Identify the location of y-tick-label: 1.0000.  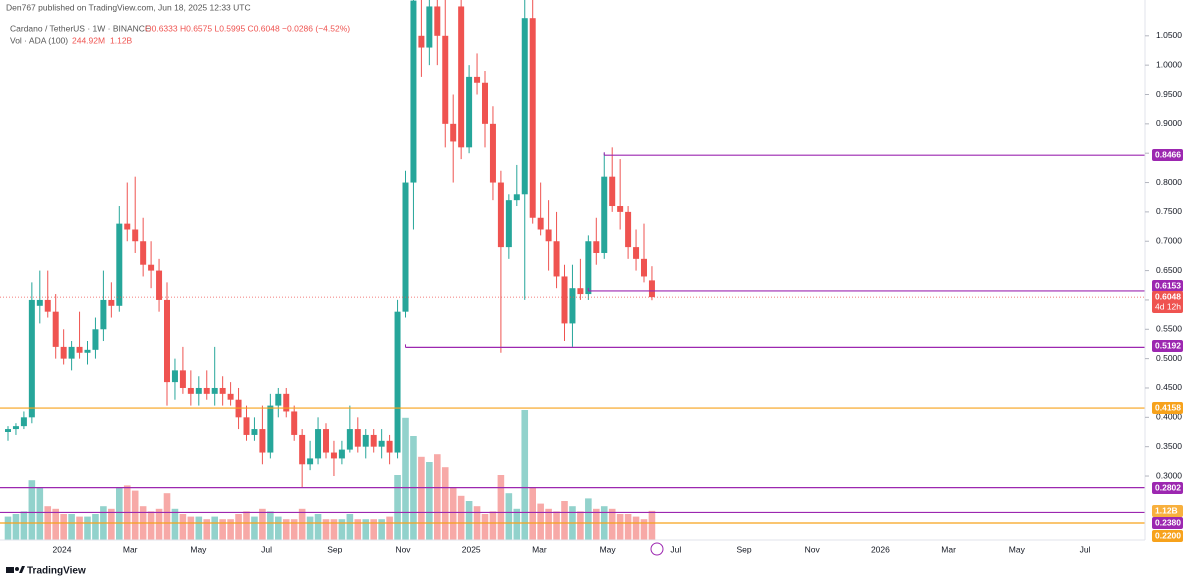
(1169, 64).